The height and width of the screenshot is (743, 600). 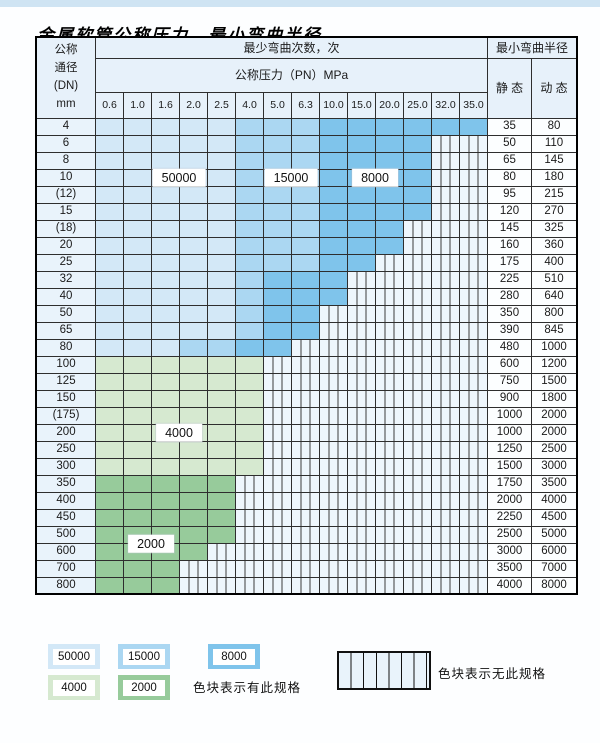 I want to click on static-radius-cell: 1250, so click(x=509, y=449).